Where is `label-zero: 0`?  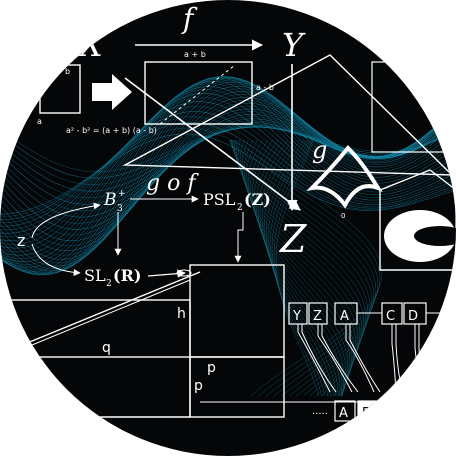
label-zero: 0 is located at coordinates (343, 216).